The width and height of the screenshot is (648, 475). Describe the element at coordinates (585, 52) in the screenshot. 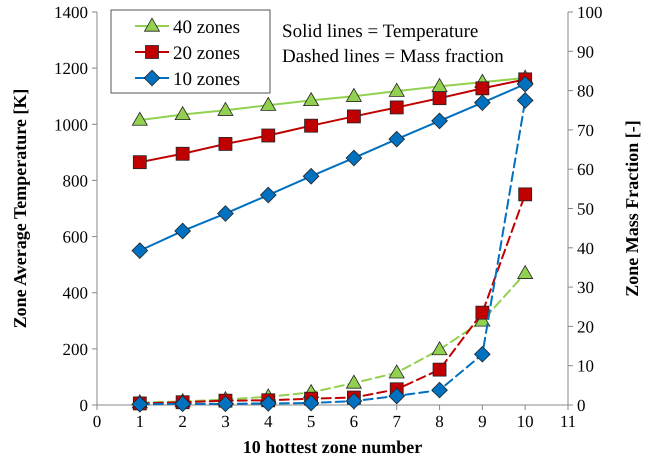

I see `y2-tick-label: 90` at that location.